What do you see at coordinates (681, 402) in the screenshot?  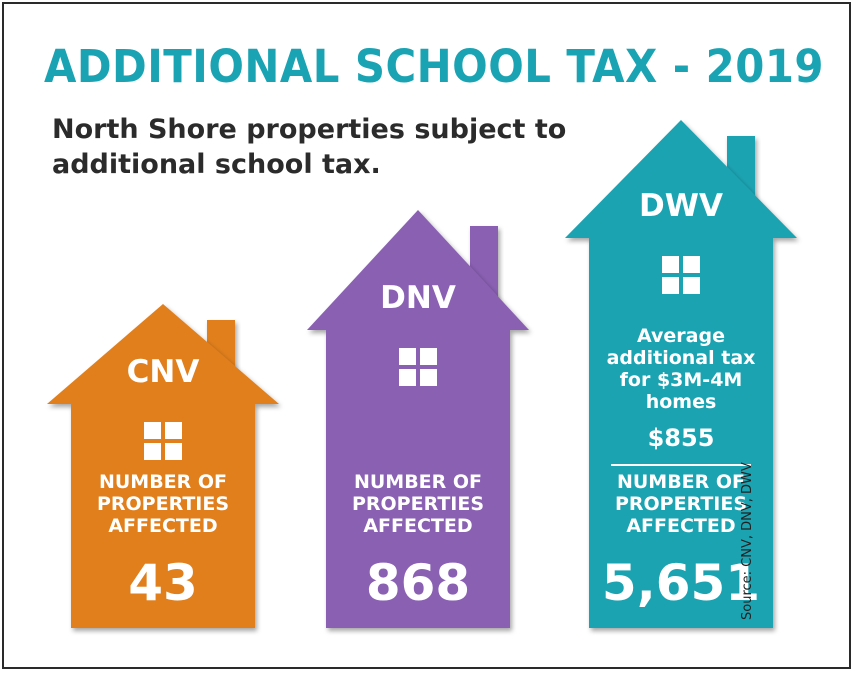 I see `dwv-annotation-line: homes` at bounding box center [681, 402].